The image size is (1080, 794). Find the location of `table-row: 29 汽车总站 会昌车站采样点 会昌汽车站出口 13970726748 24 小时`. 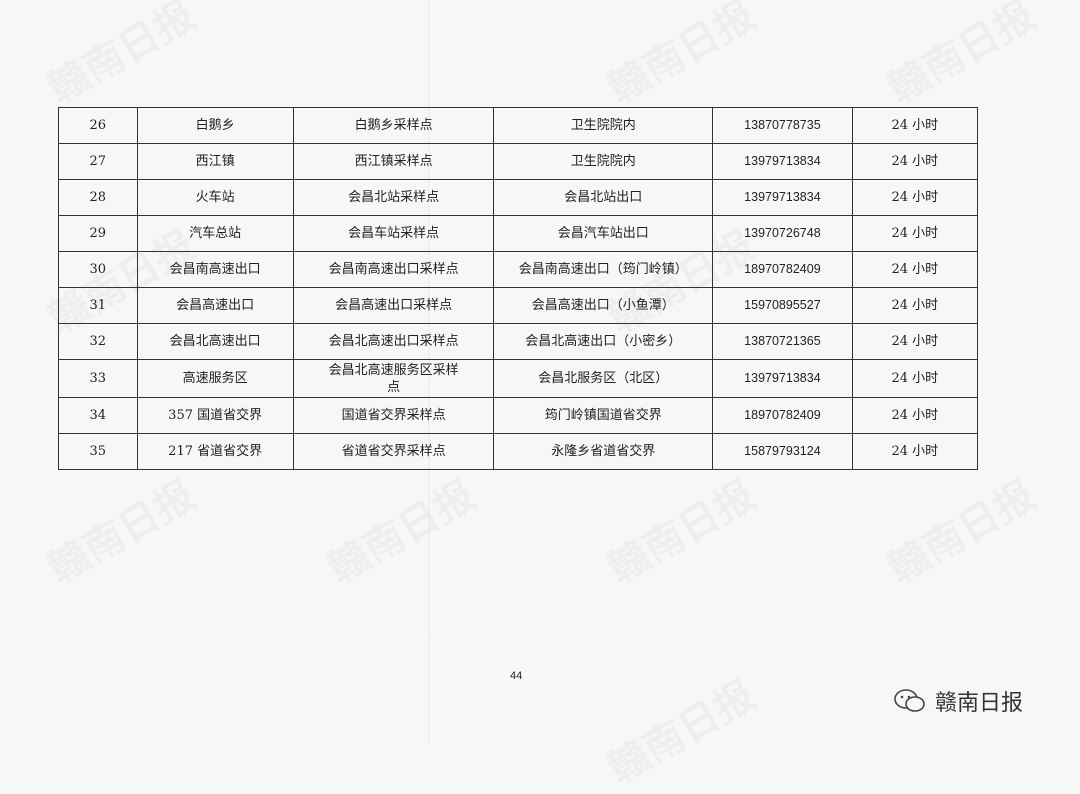

table-row: 29 汽车总站 会昌车站采样点 会昌汽车站出口 13970726748 24 小时 is located at coordinates (518, 233).